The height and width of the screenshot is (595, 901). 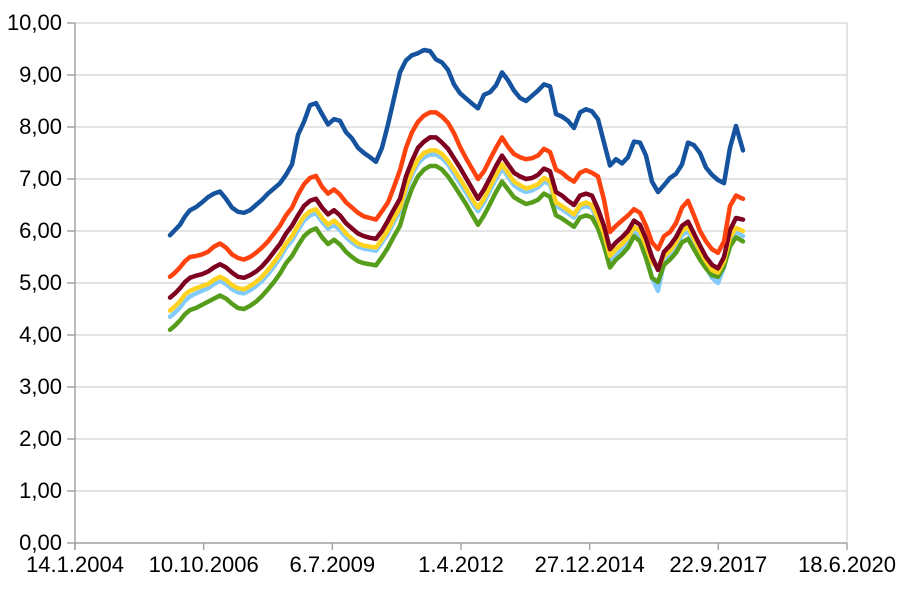 I want to click on y-tick-label-7: 7,00, so click(x=40, y=178).